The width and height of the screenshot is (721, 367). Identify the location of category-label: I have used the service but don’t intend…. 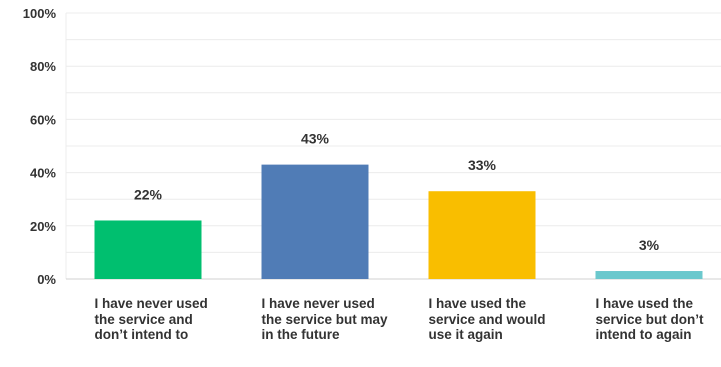
(649, 319).